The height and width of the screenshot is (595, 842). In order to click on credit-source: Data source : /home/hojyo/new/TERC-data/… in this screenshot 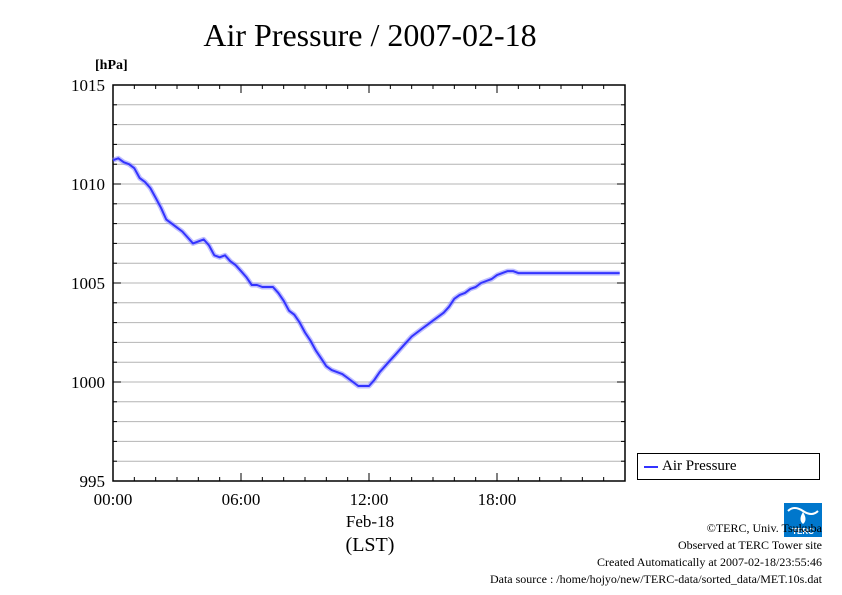, I will do `click(655, 579)`.